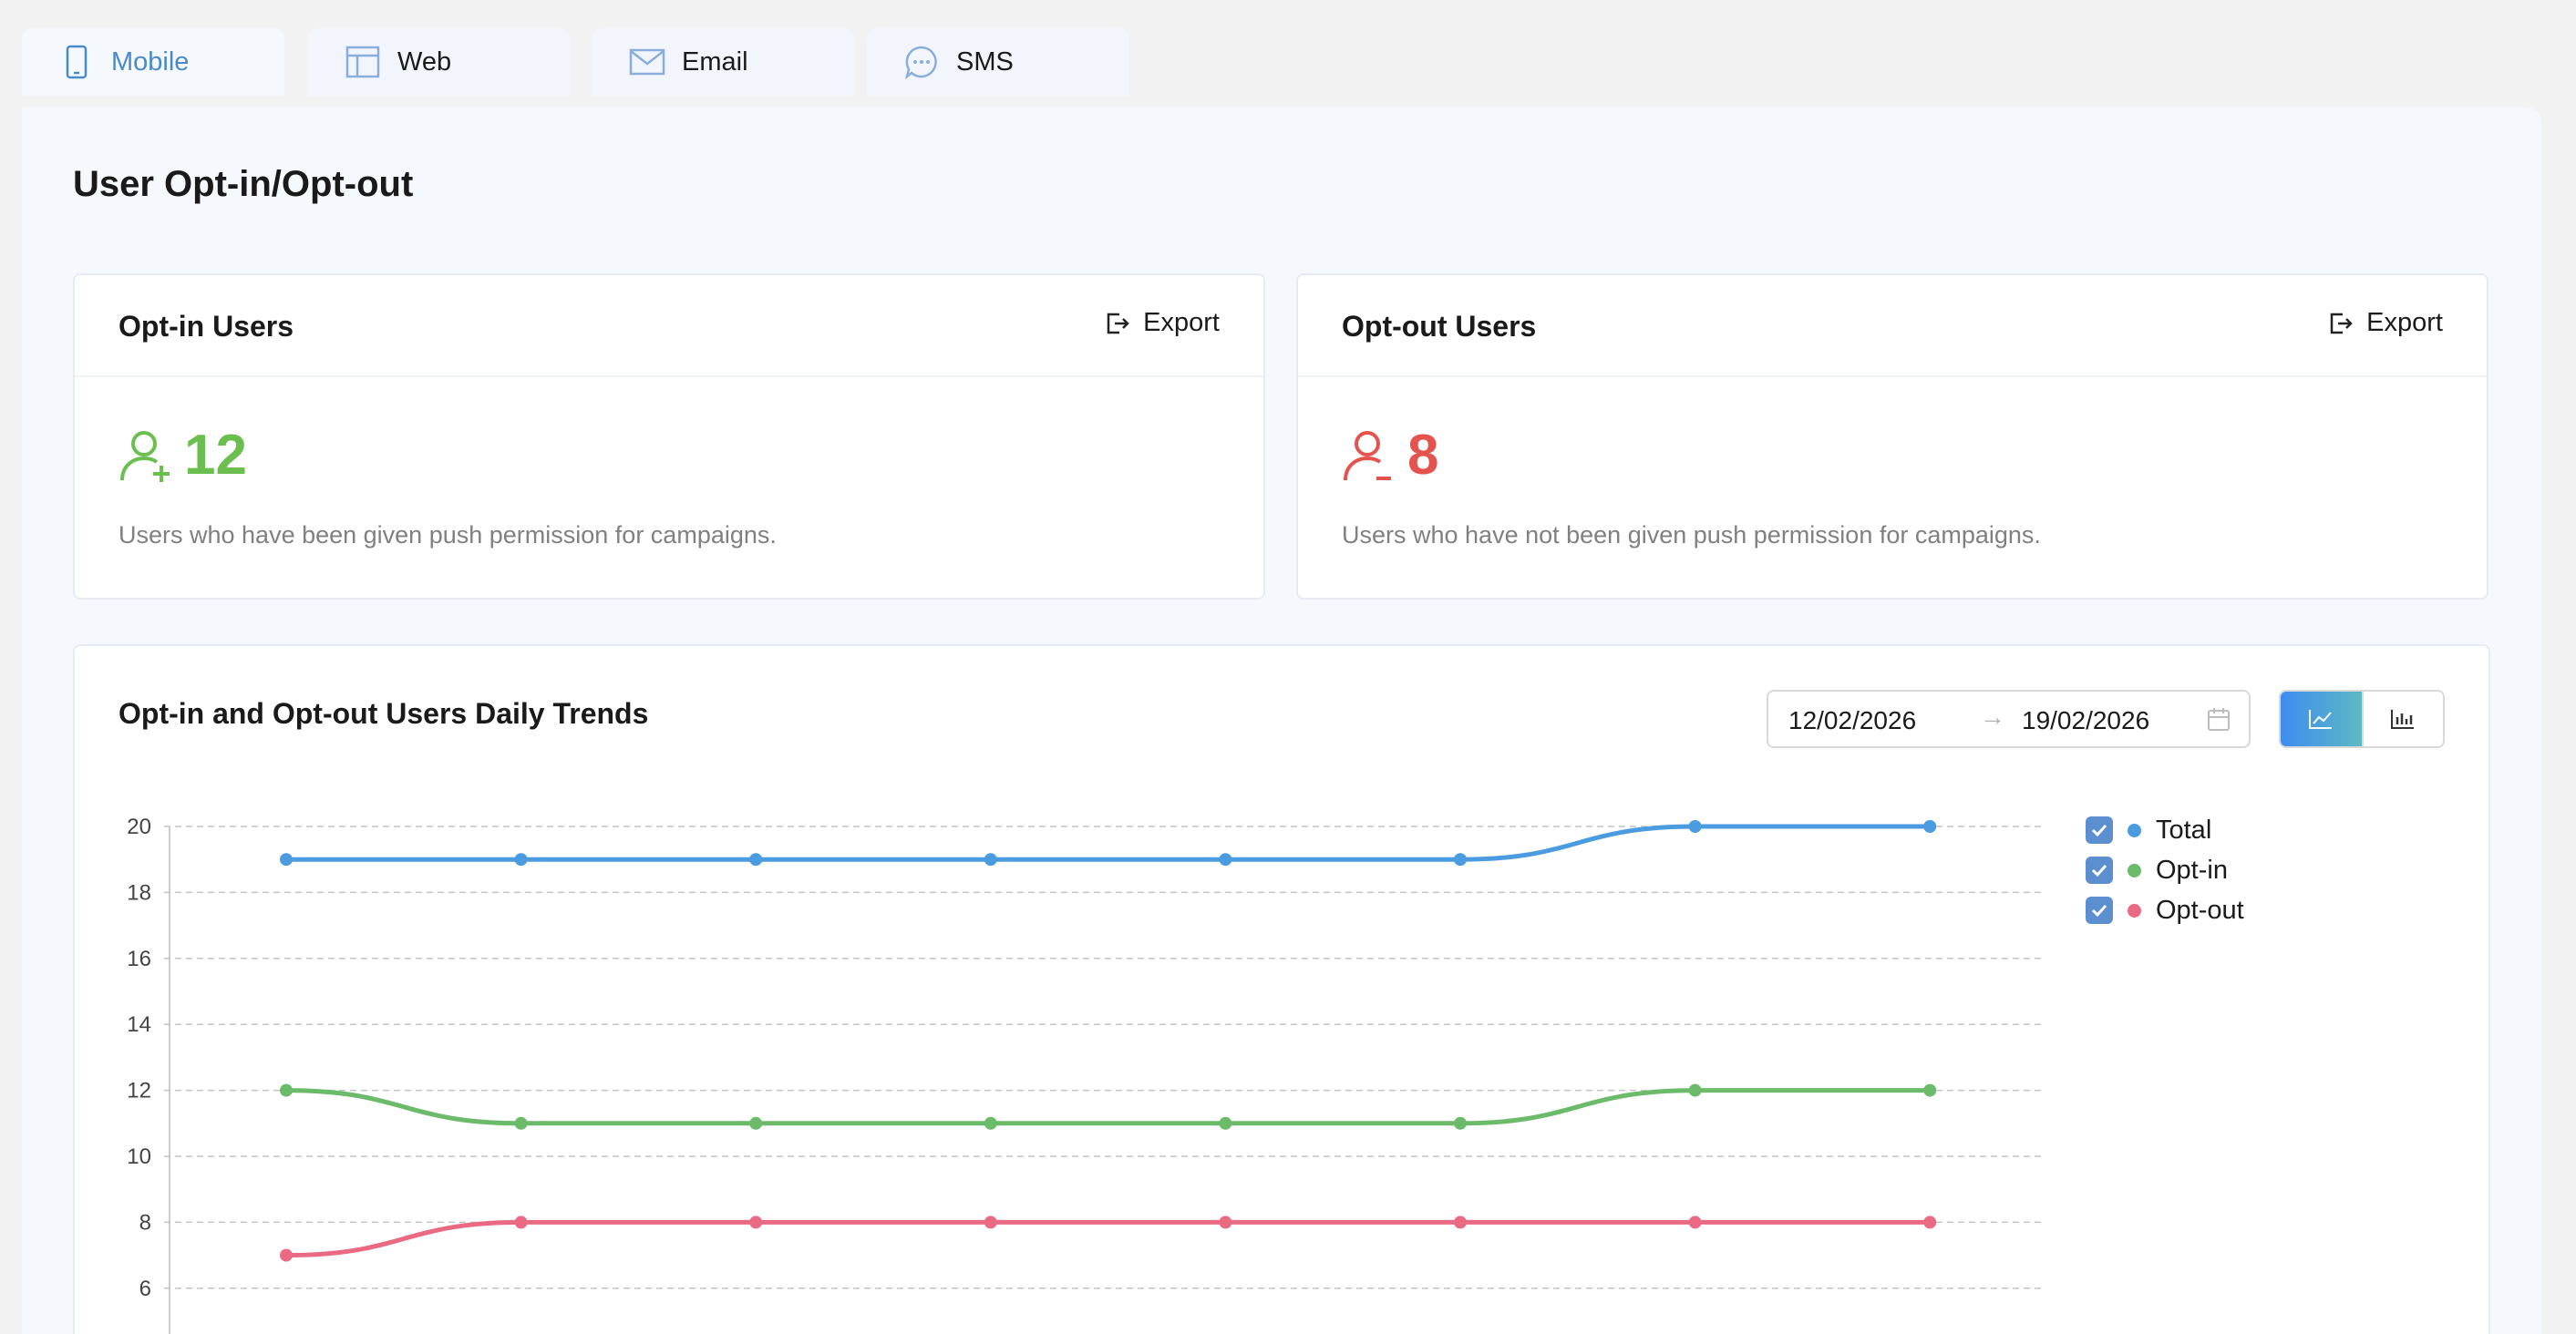  I want to click on calendar-icon, so click(2219, 722).